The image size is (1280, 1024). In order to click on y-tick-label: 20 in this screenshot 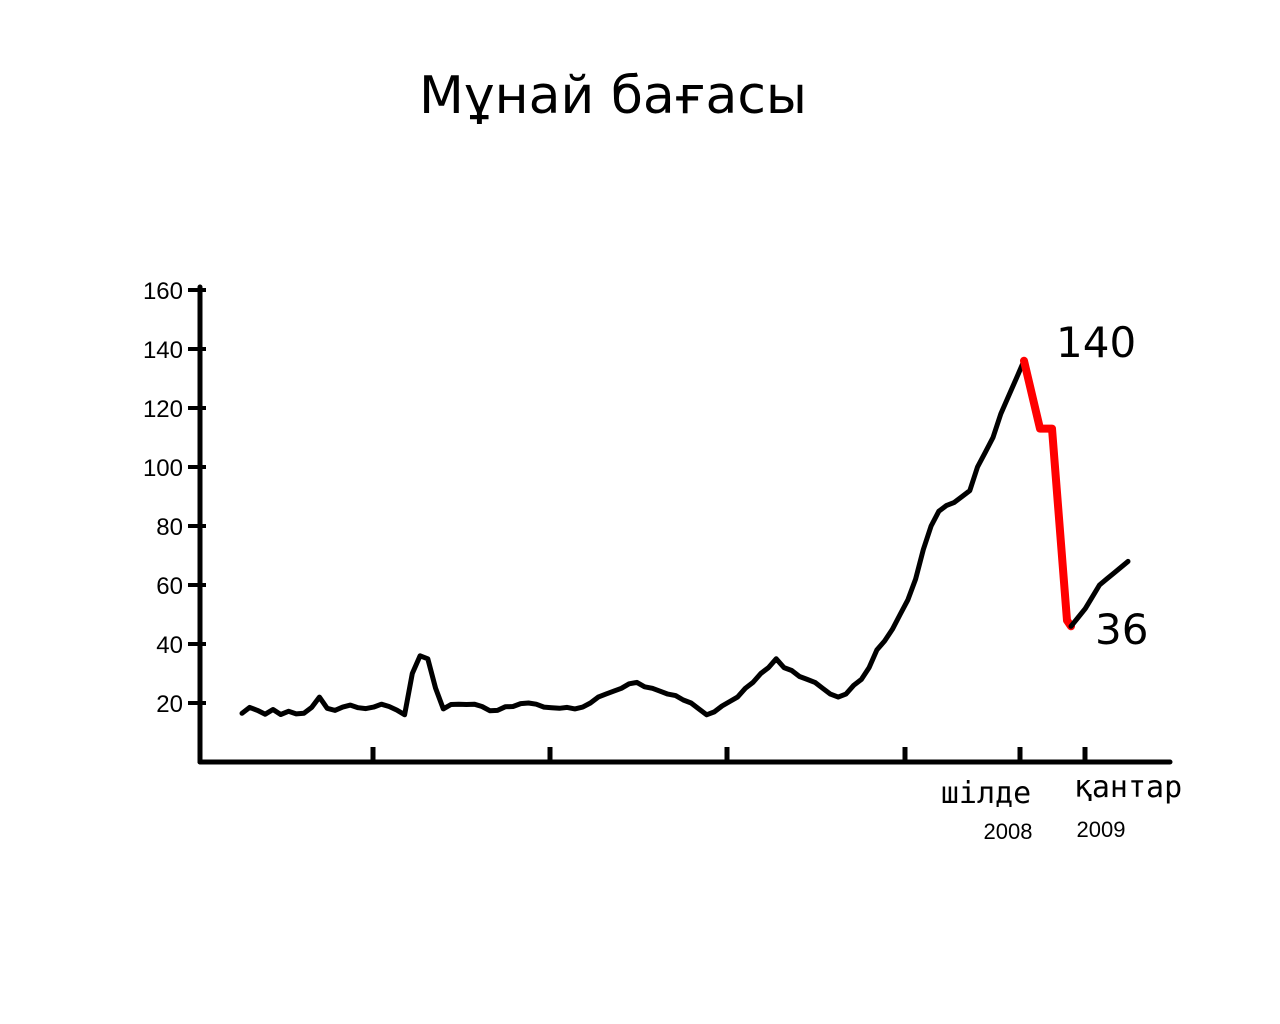, I will do `click(169, 704)`.